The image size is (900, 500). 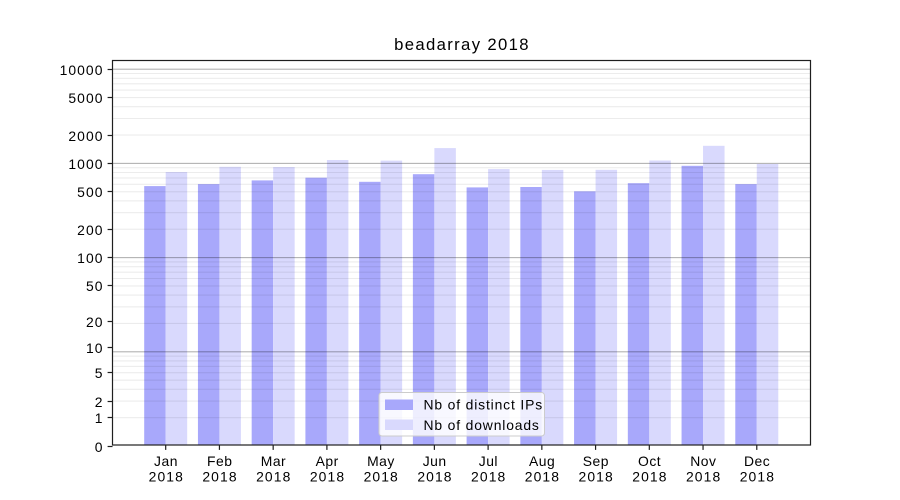 I want to click on svg-text: Oct, so click(x=649, y=461).